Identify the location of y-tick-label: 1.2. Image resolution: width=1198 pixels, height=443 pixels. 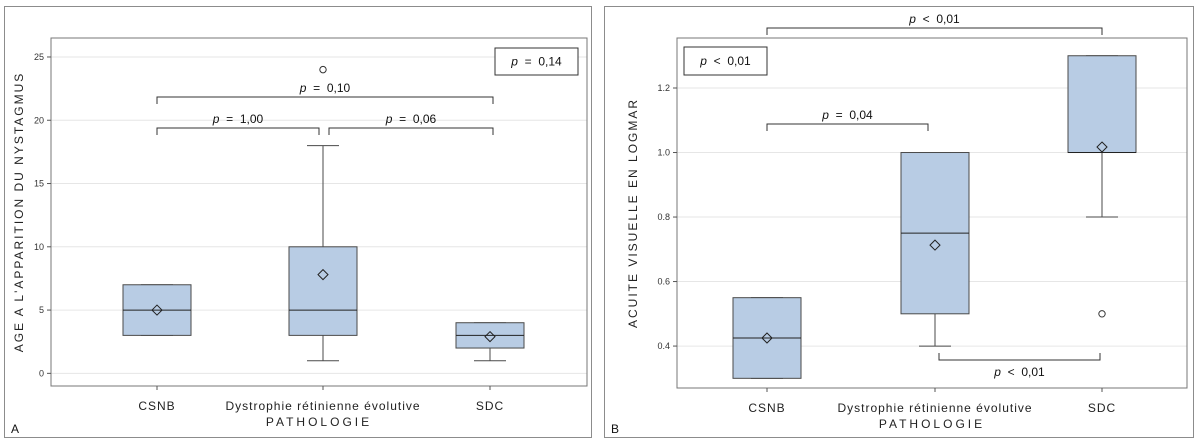
(663, 88).